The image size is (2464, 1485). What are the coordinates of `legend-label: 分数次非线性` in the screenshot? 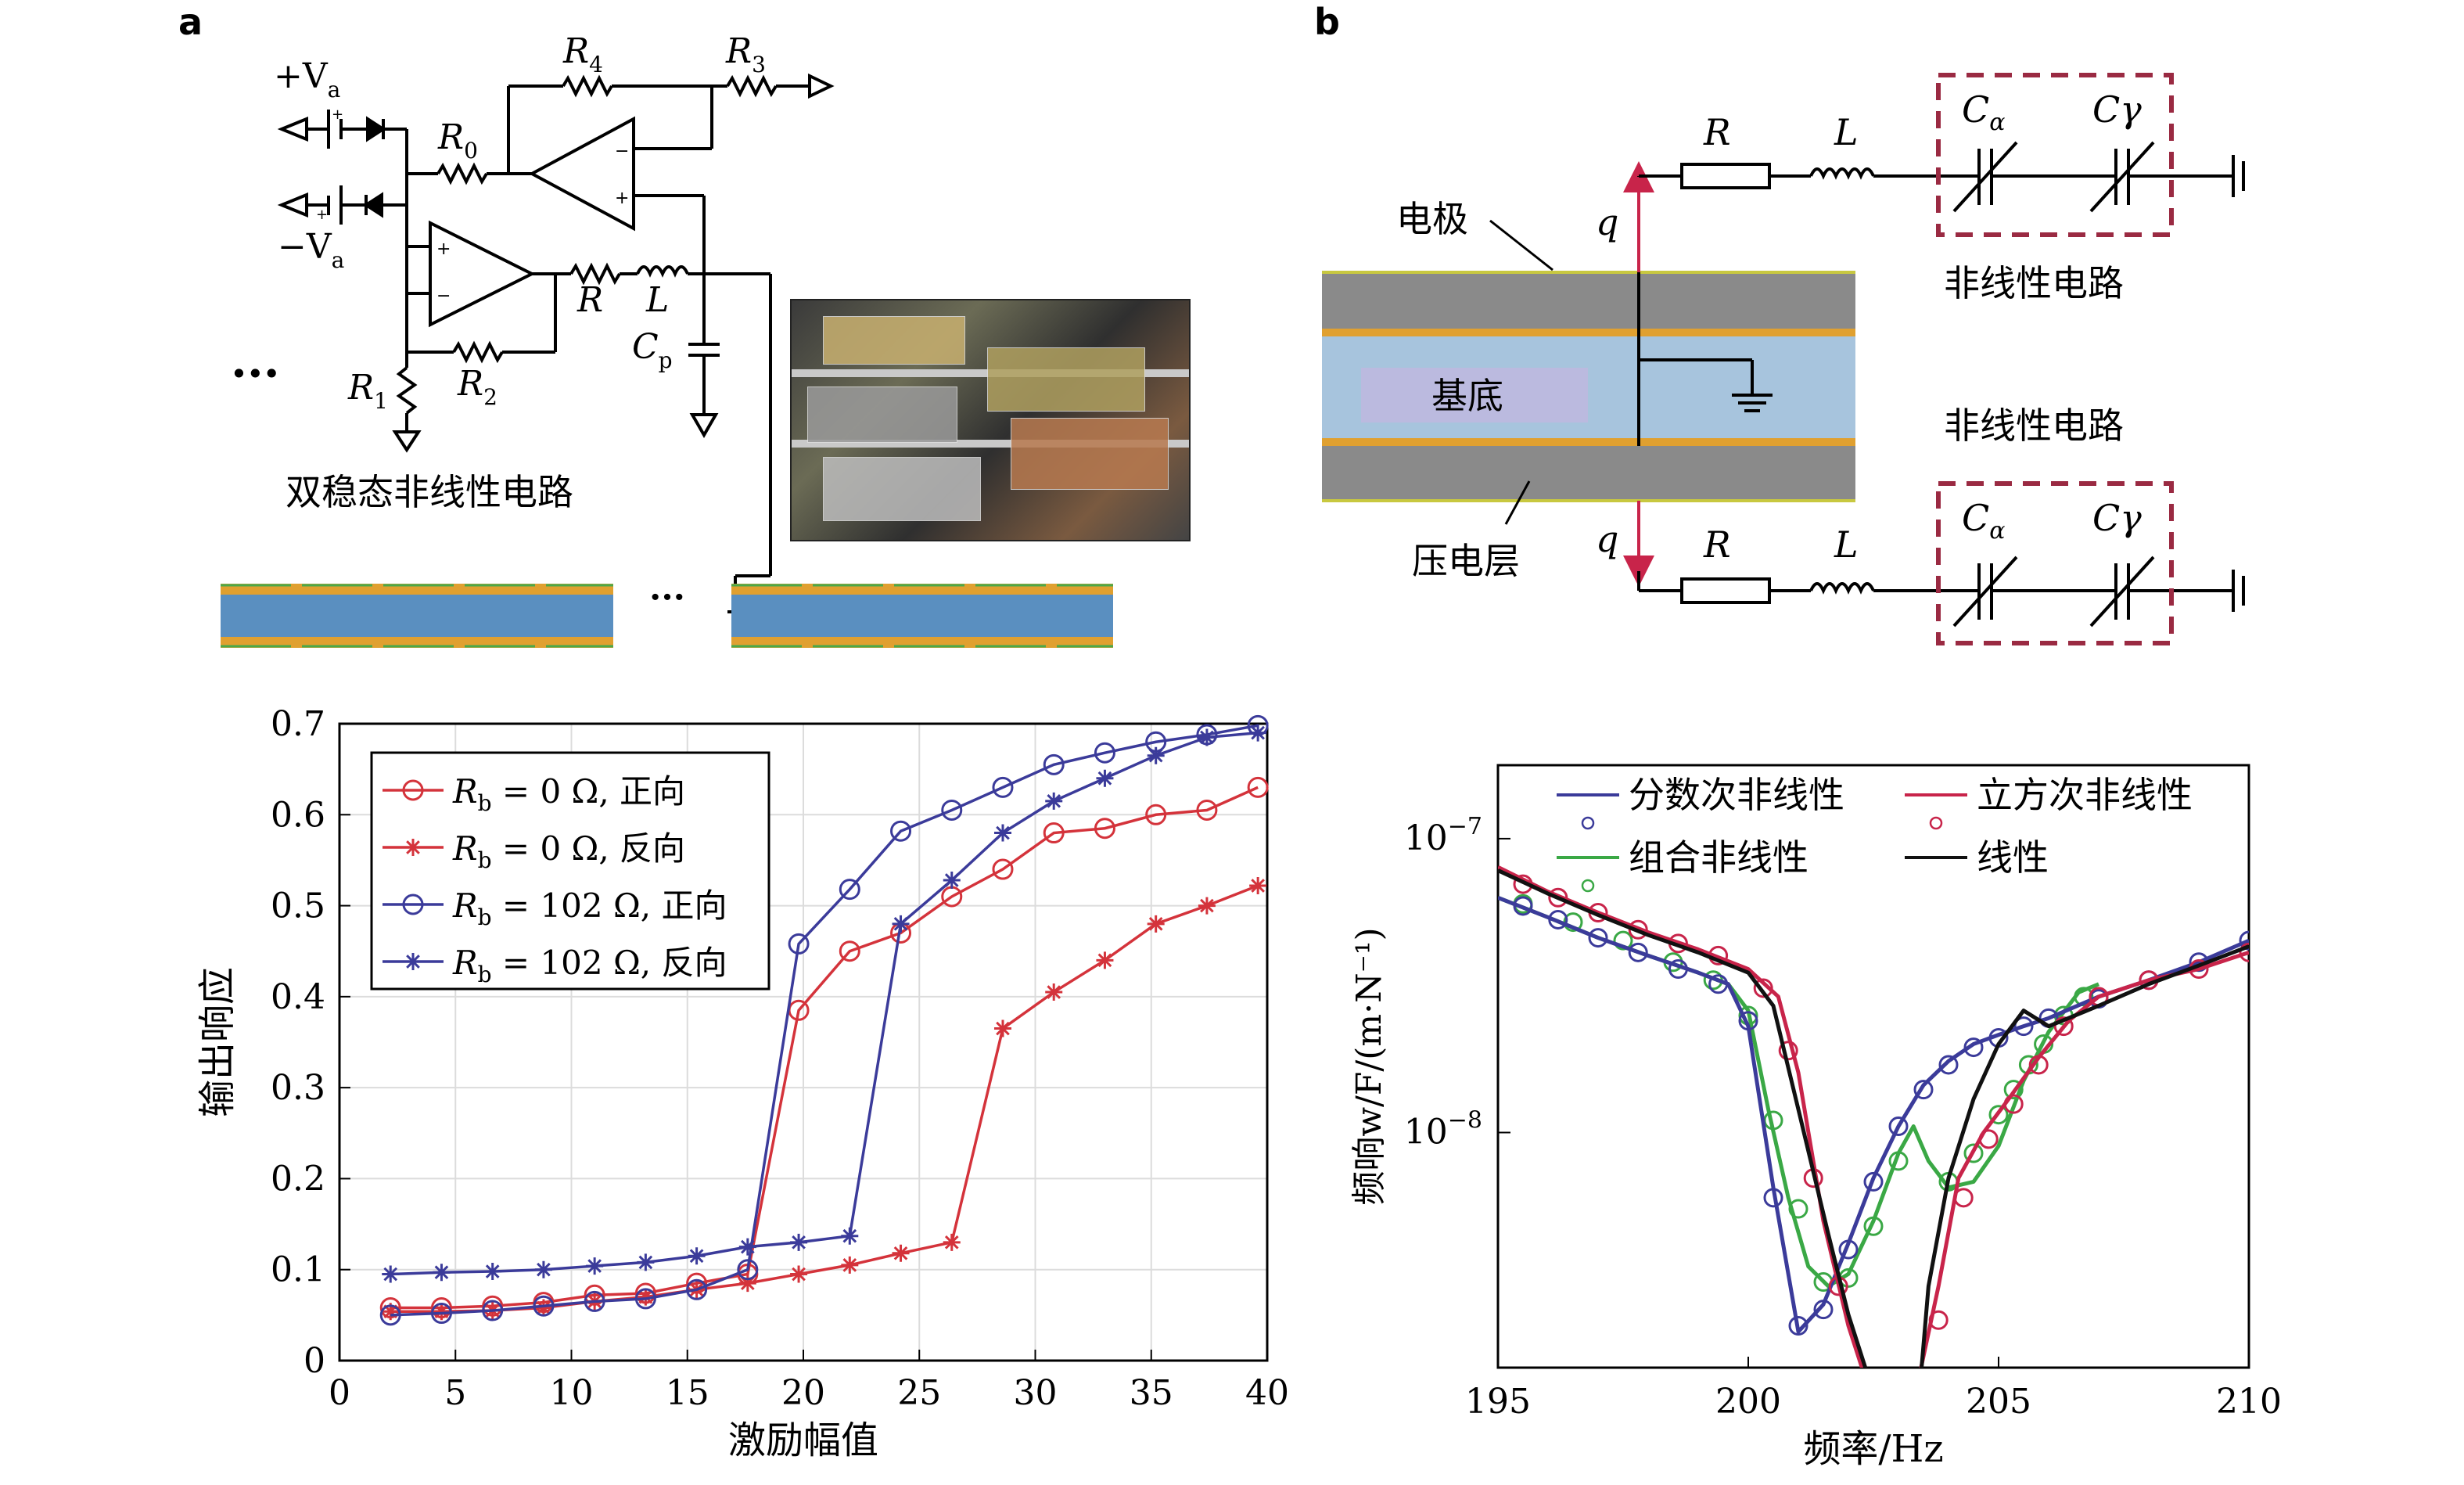 It's located at (1736, 795).